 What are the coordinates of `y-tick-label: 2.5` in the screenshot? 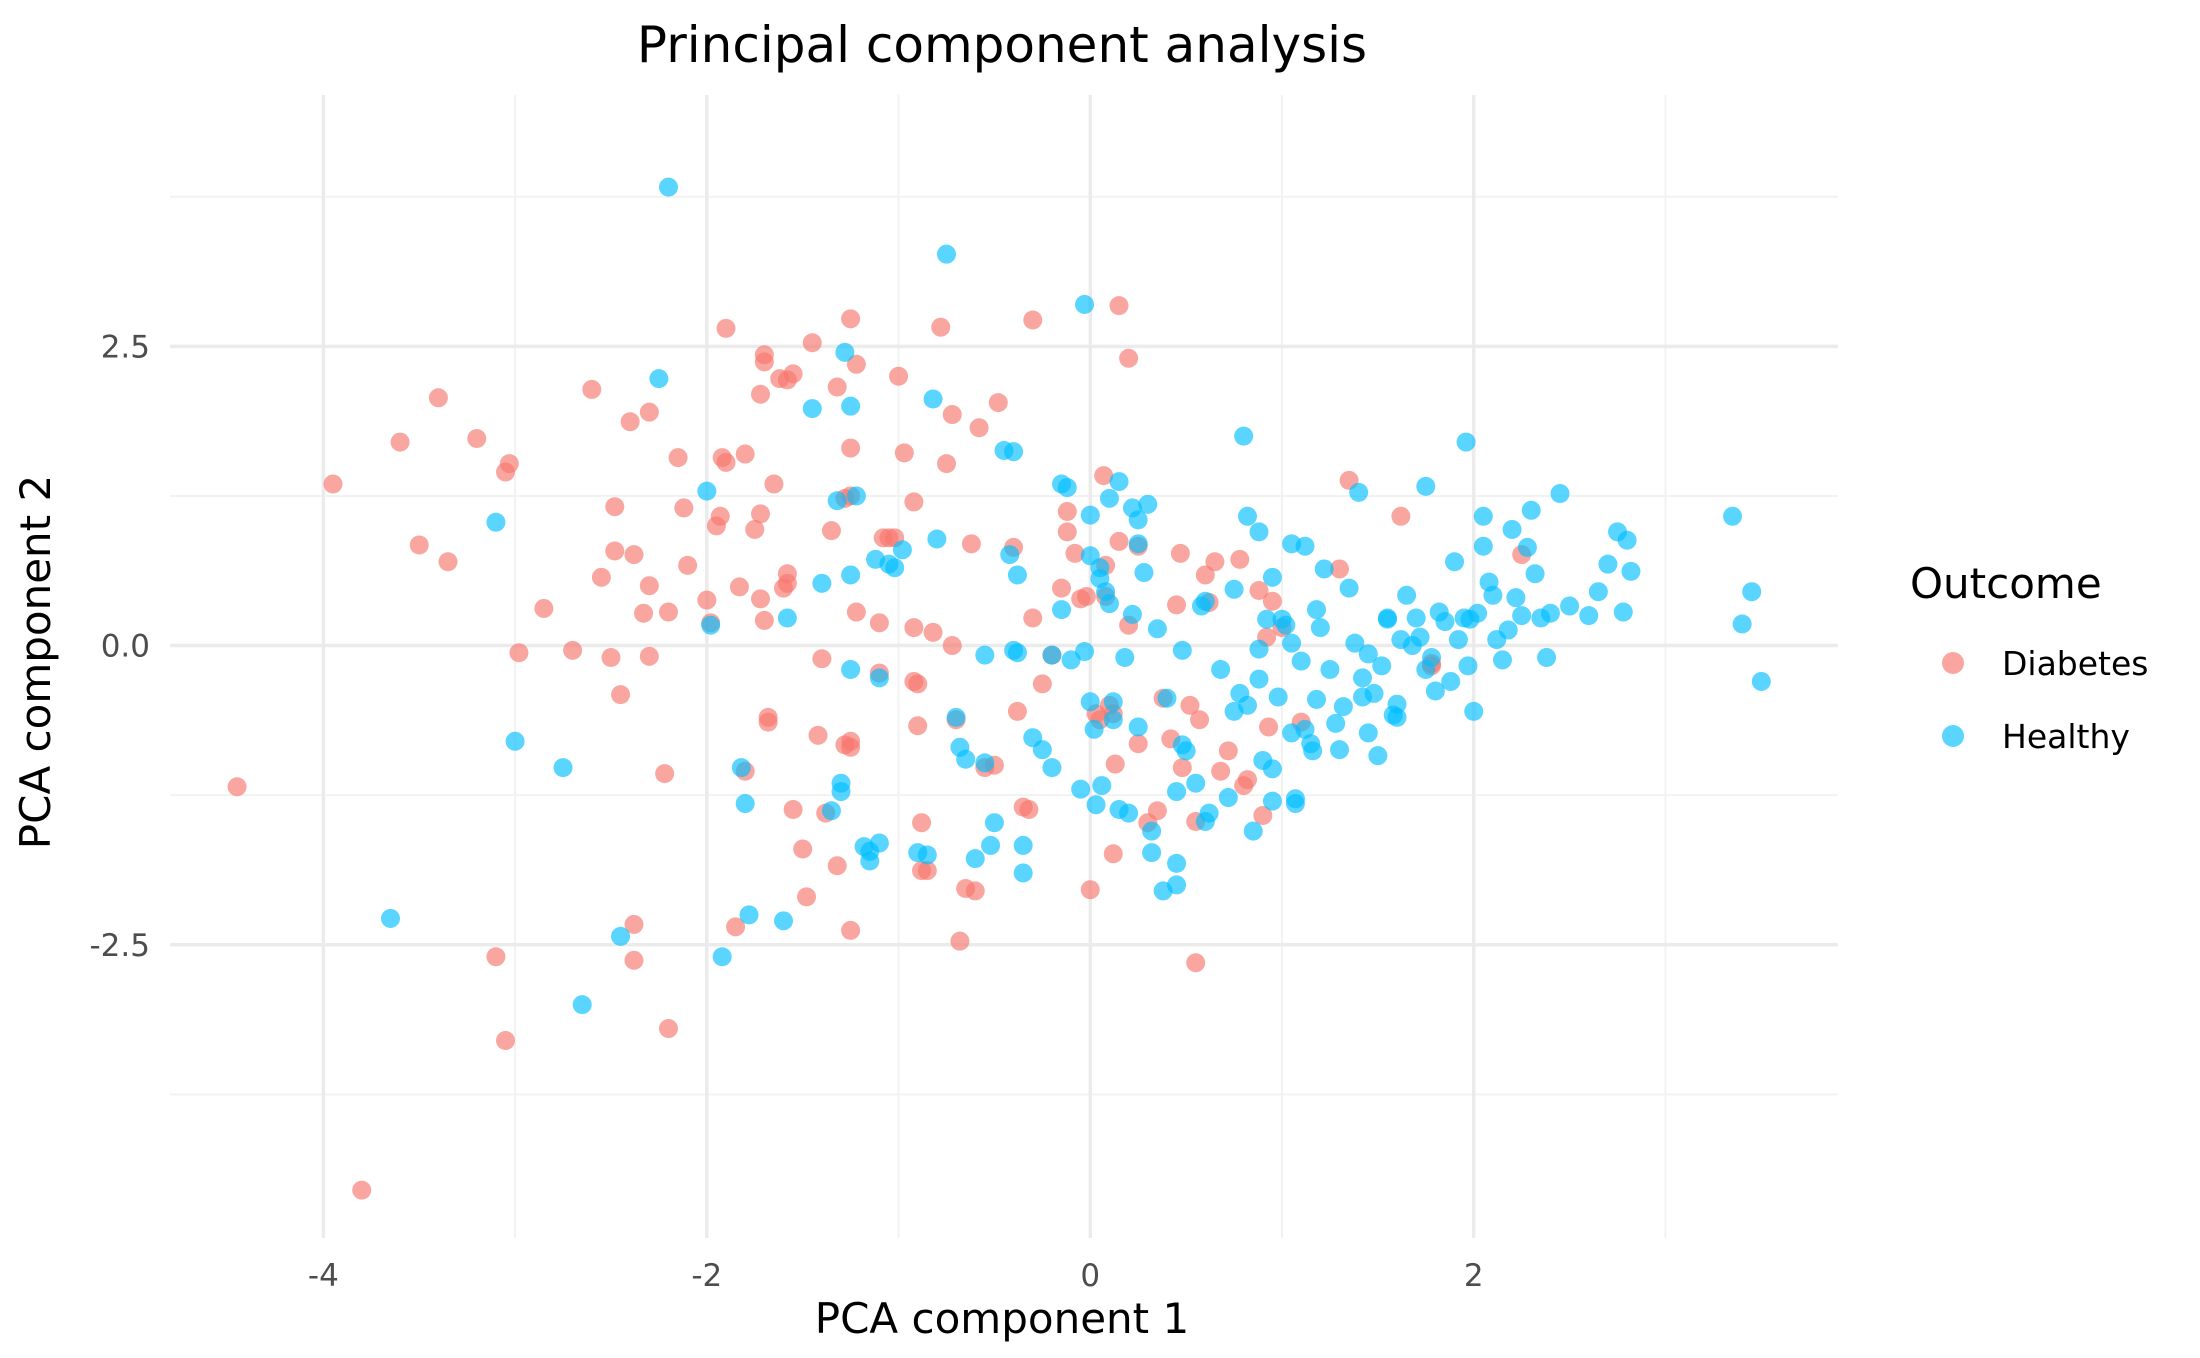 It's located at (125, 347).